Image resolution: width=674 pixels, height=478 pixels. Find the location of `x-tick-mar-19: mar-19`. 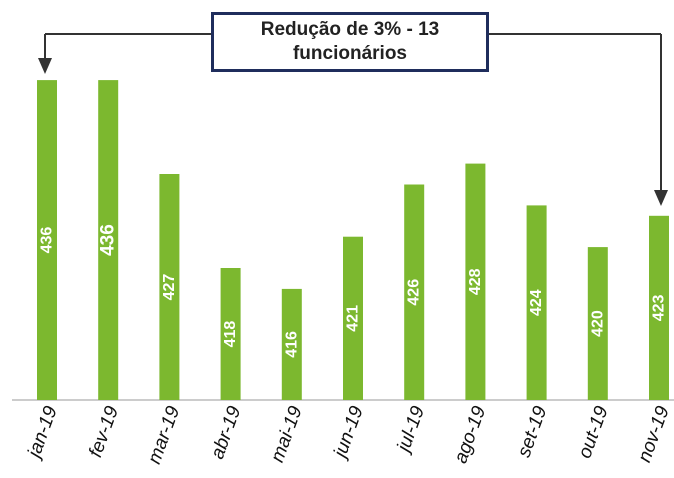

x-tick-mar-19: mar-19 is located at coordinates (164, 435).